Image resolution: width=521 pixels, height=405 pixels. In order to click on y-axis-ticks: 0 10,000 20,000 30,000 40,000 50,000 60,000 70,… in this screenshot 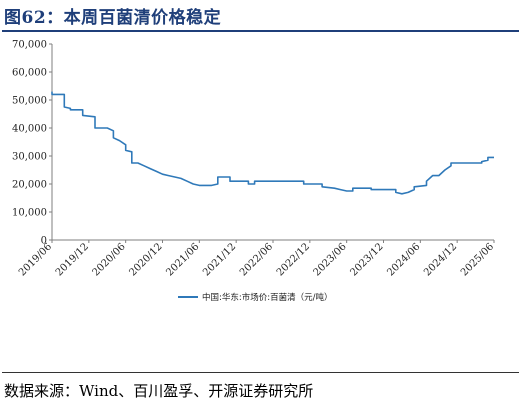, I will do `click(32, 143)`.